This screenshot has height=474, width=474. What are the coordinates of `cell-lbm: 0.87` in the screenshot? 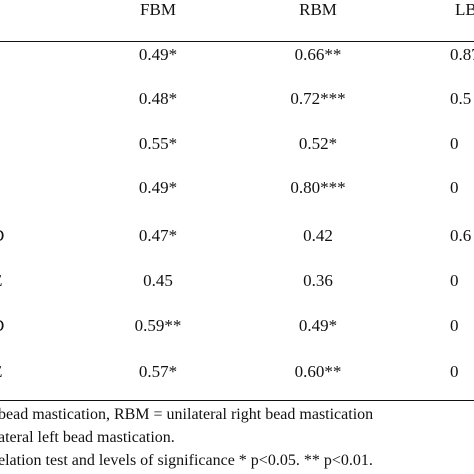 It's located at (462, 54).